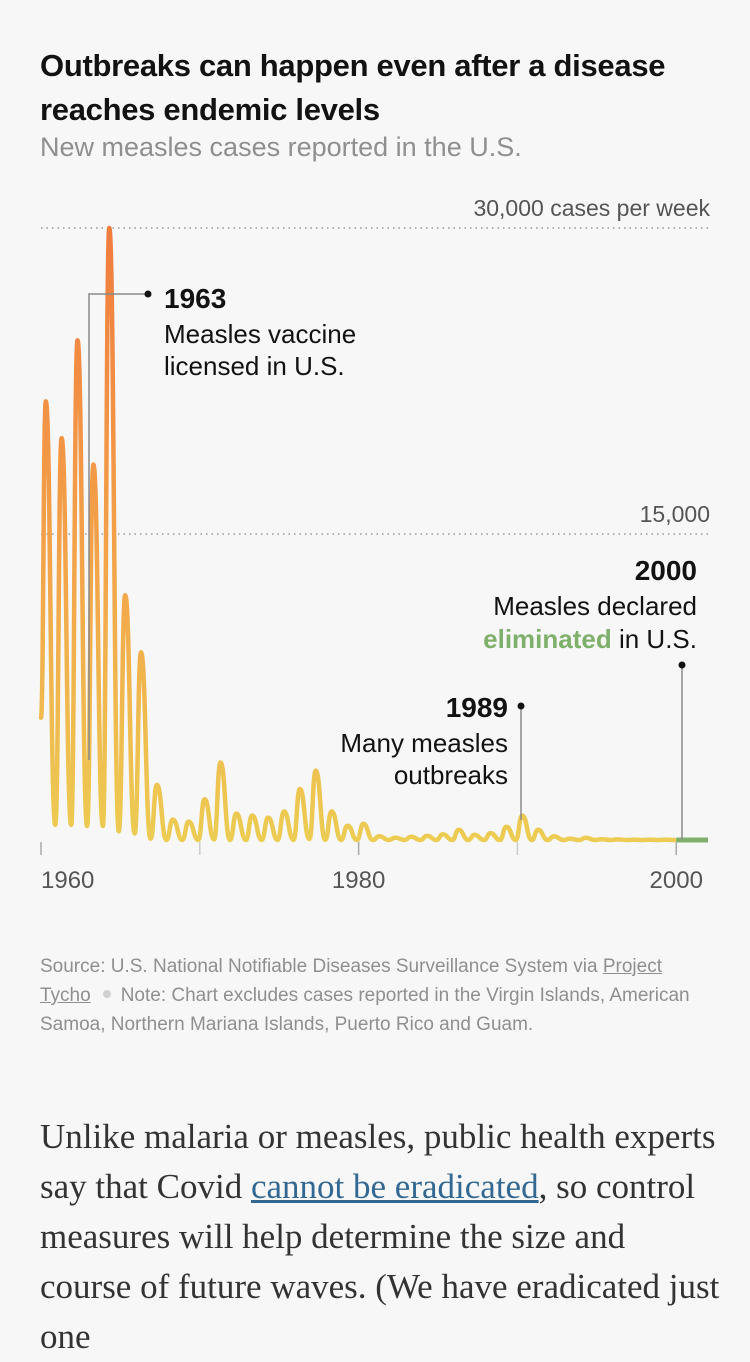 The image size is (750, 1362). What do you see at coordinates (551, 639) in the screenshot?
I see `eliminated-highlight: eliminated` at bounding box center [551, 639].